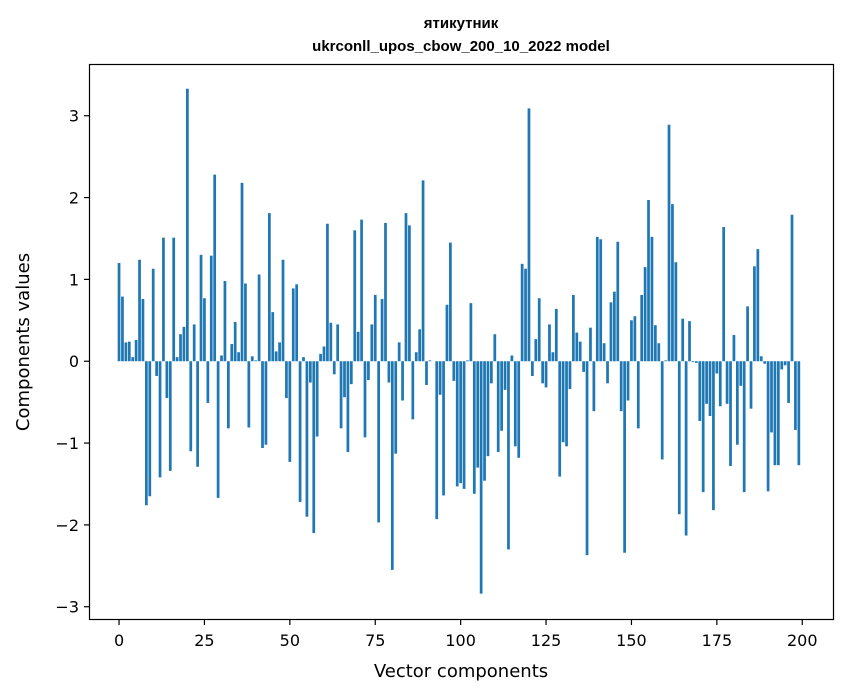 This screenshot has width=847, height=696. I want to click on x-axis-ticks: 0 25 50 75 100 125 150 175 200, so click(466, 634).